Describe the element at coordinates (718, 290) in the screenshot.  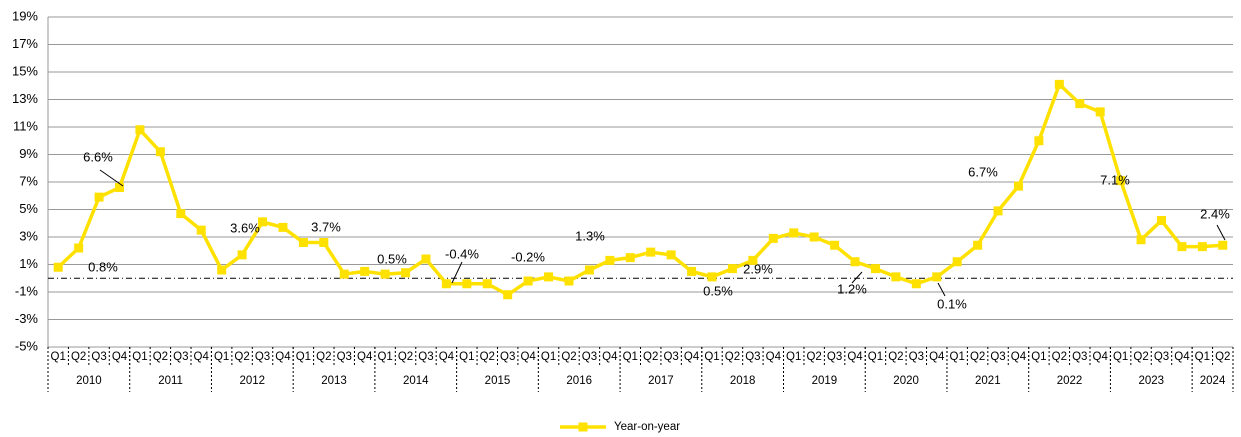
I see `data-label: 0.5%` at that location.